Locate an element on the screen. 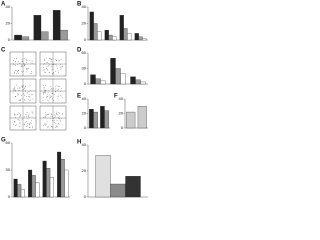  panel-letter: C is located at coordinates (3, 51).